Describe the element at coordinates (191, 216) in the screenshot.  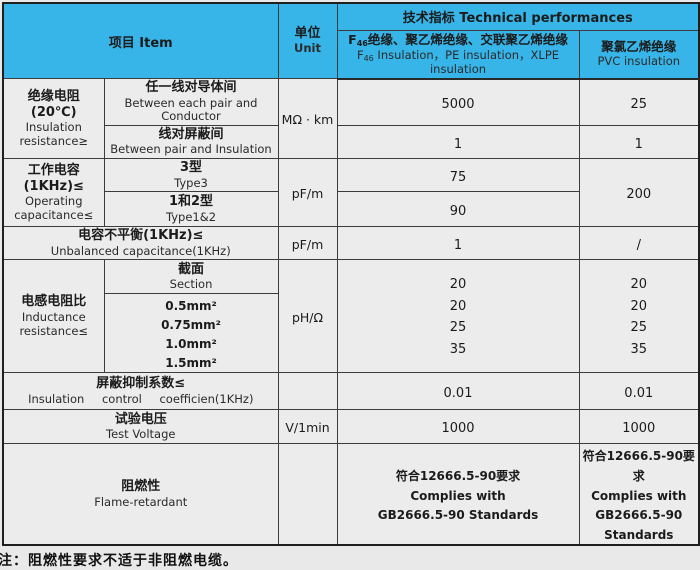
I see `label-en: Type1&2` at that location.